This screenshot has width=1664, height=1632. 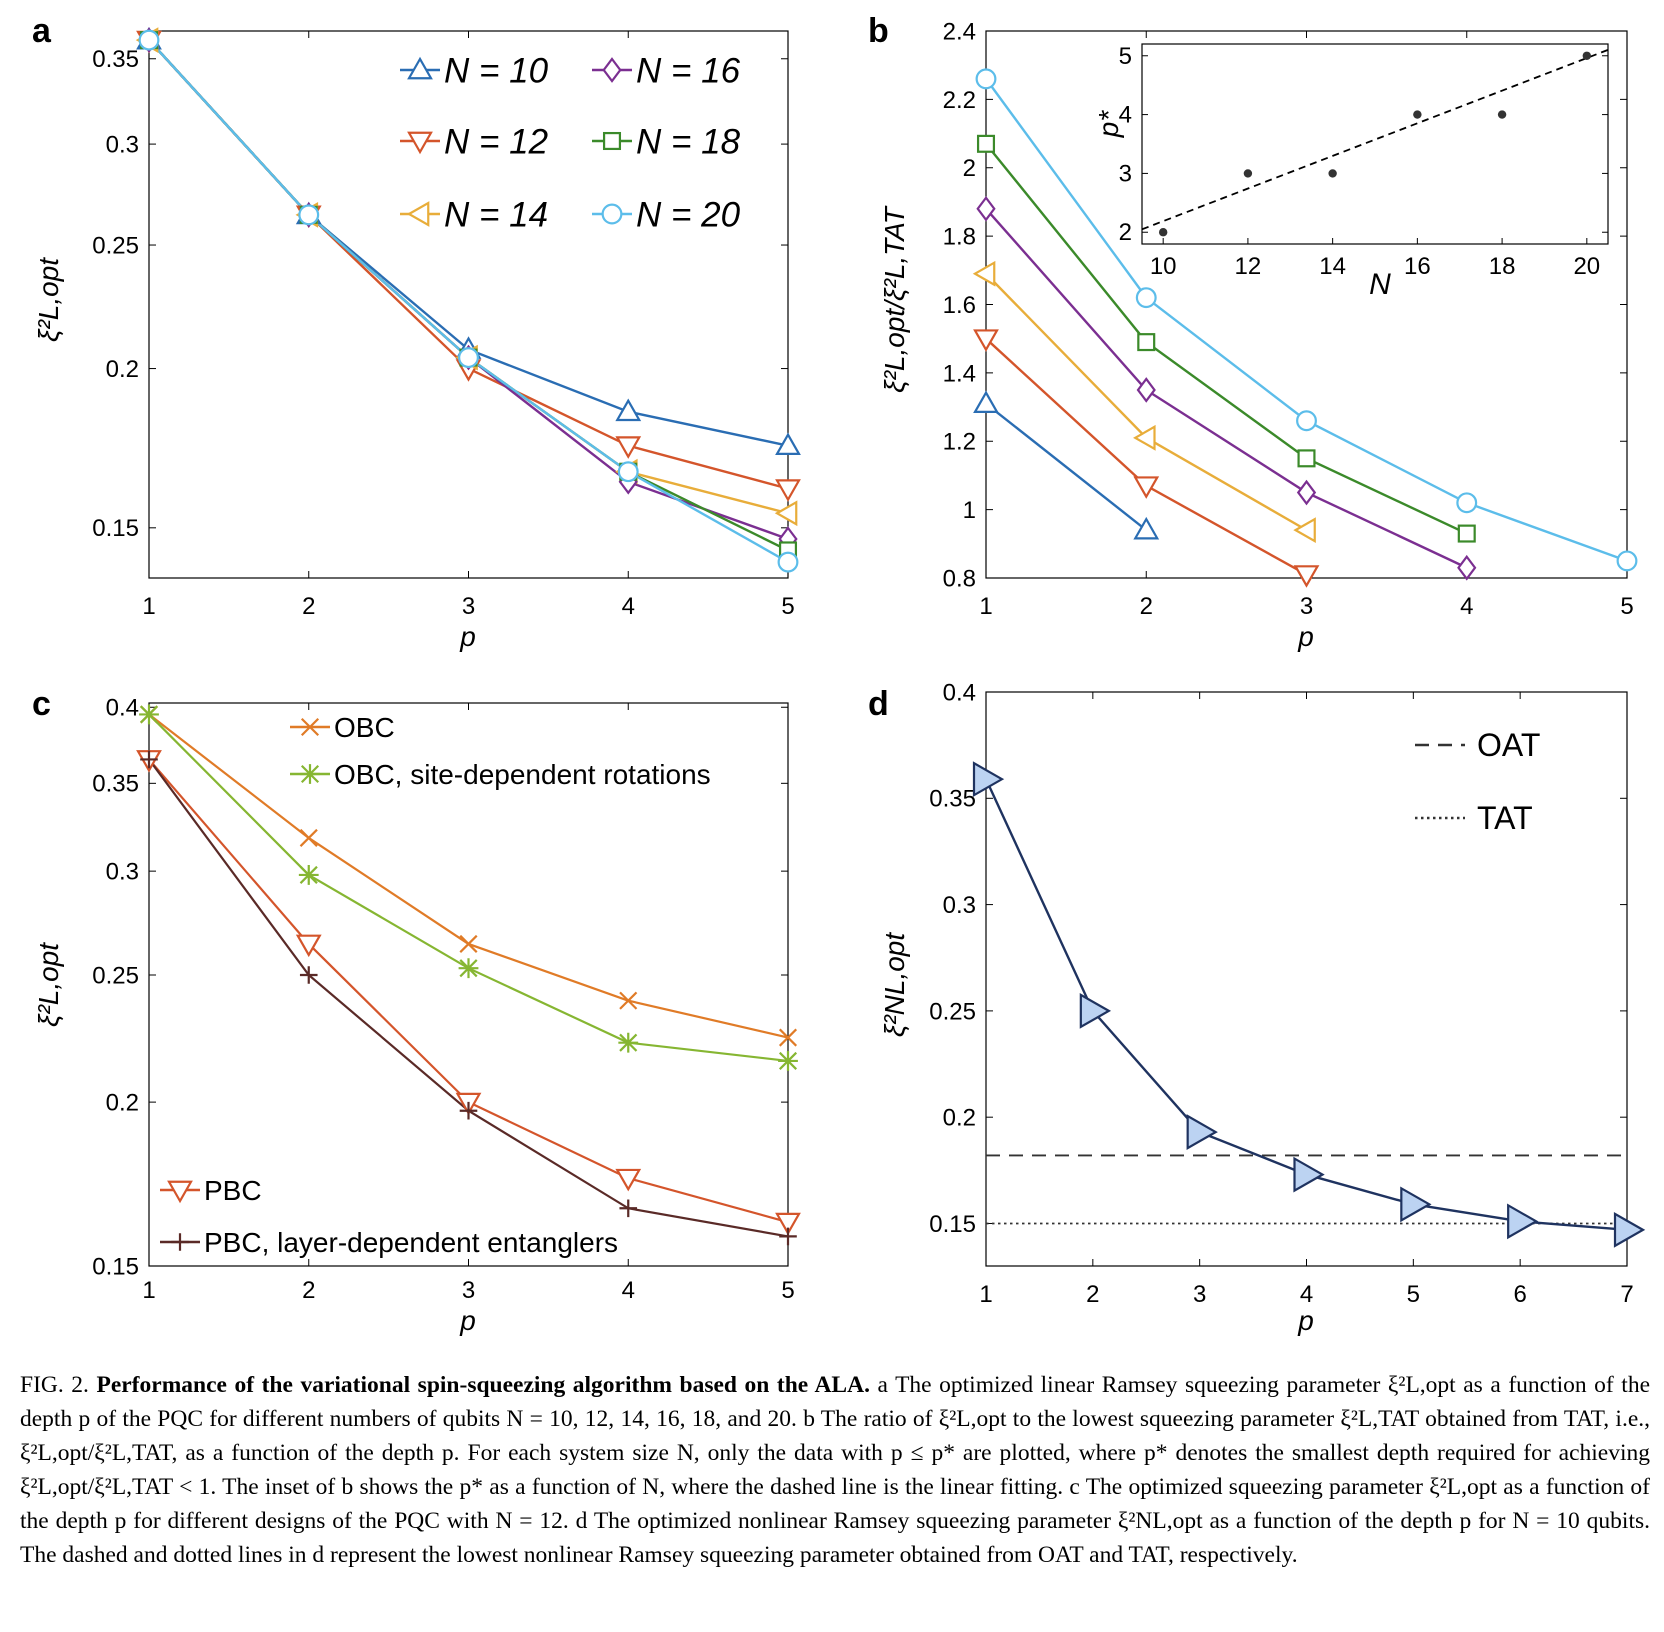 What do you see at coordinates (969, 510) in the screenshot?
I see `y-tick-label: 1` at bounding box center [969, 510].